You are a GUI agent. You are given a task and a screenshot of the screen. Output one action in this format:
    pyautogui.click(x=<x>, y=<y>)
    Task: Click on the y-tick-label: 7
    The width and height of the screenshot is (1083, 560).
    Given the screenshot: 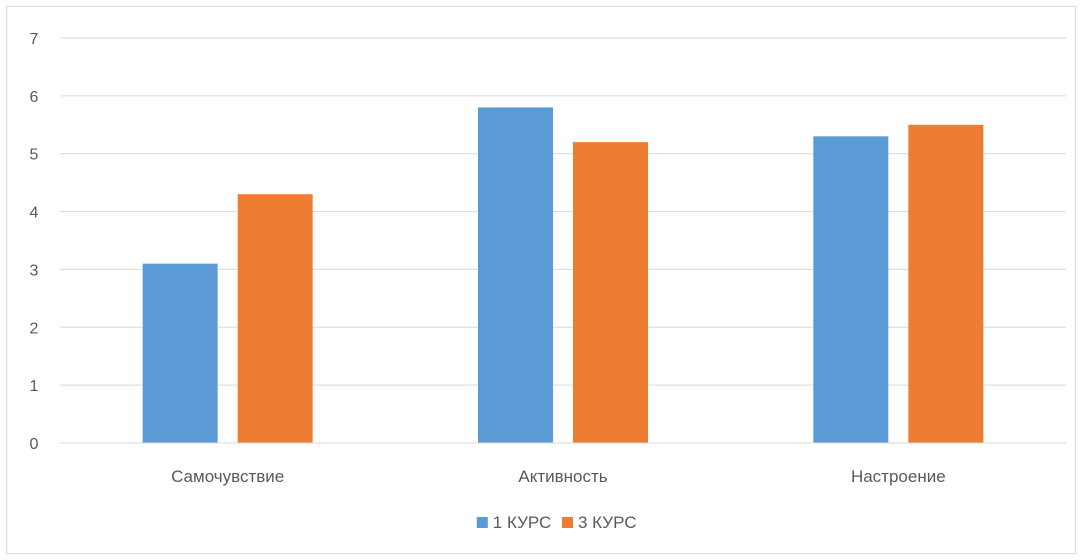 What is the action you would take?
    pyautogui.click(x=34, y=39)
    